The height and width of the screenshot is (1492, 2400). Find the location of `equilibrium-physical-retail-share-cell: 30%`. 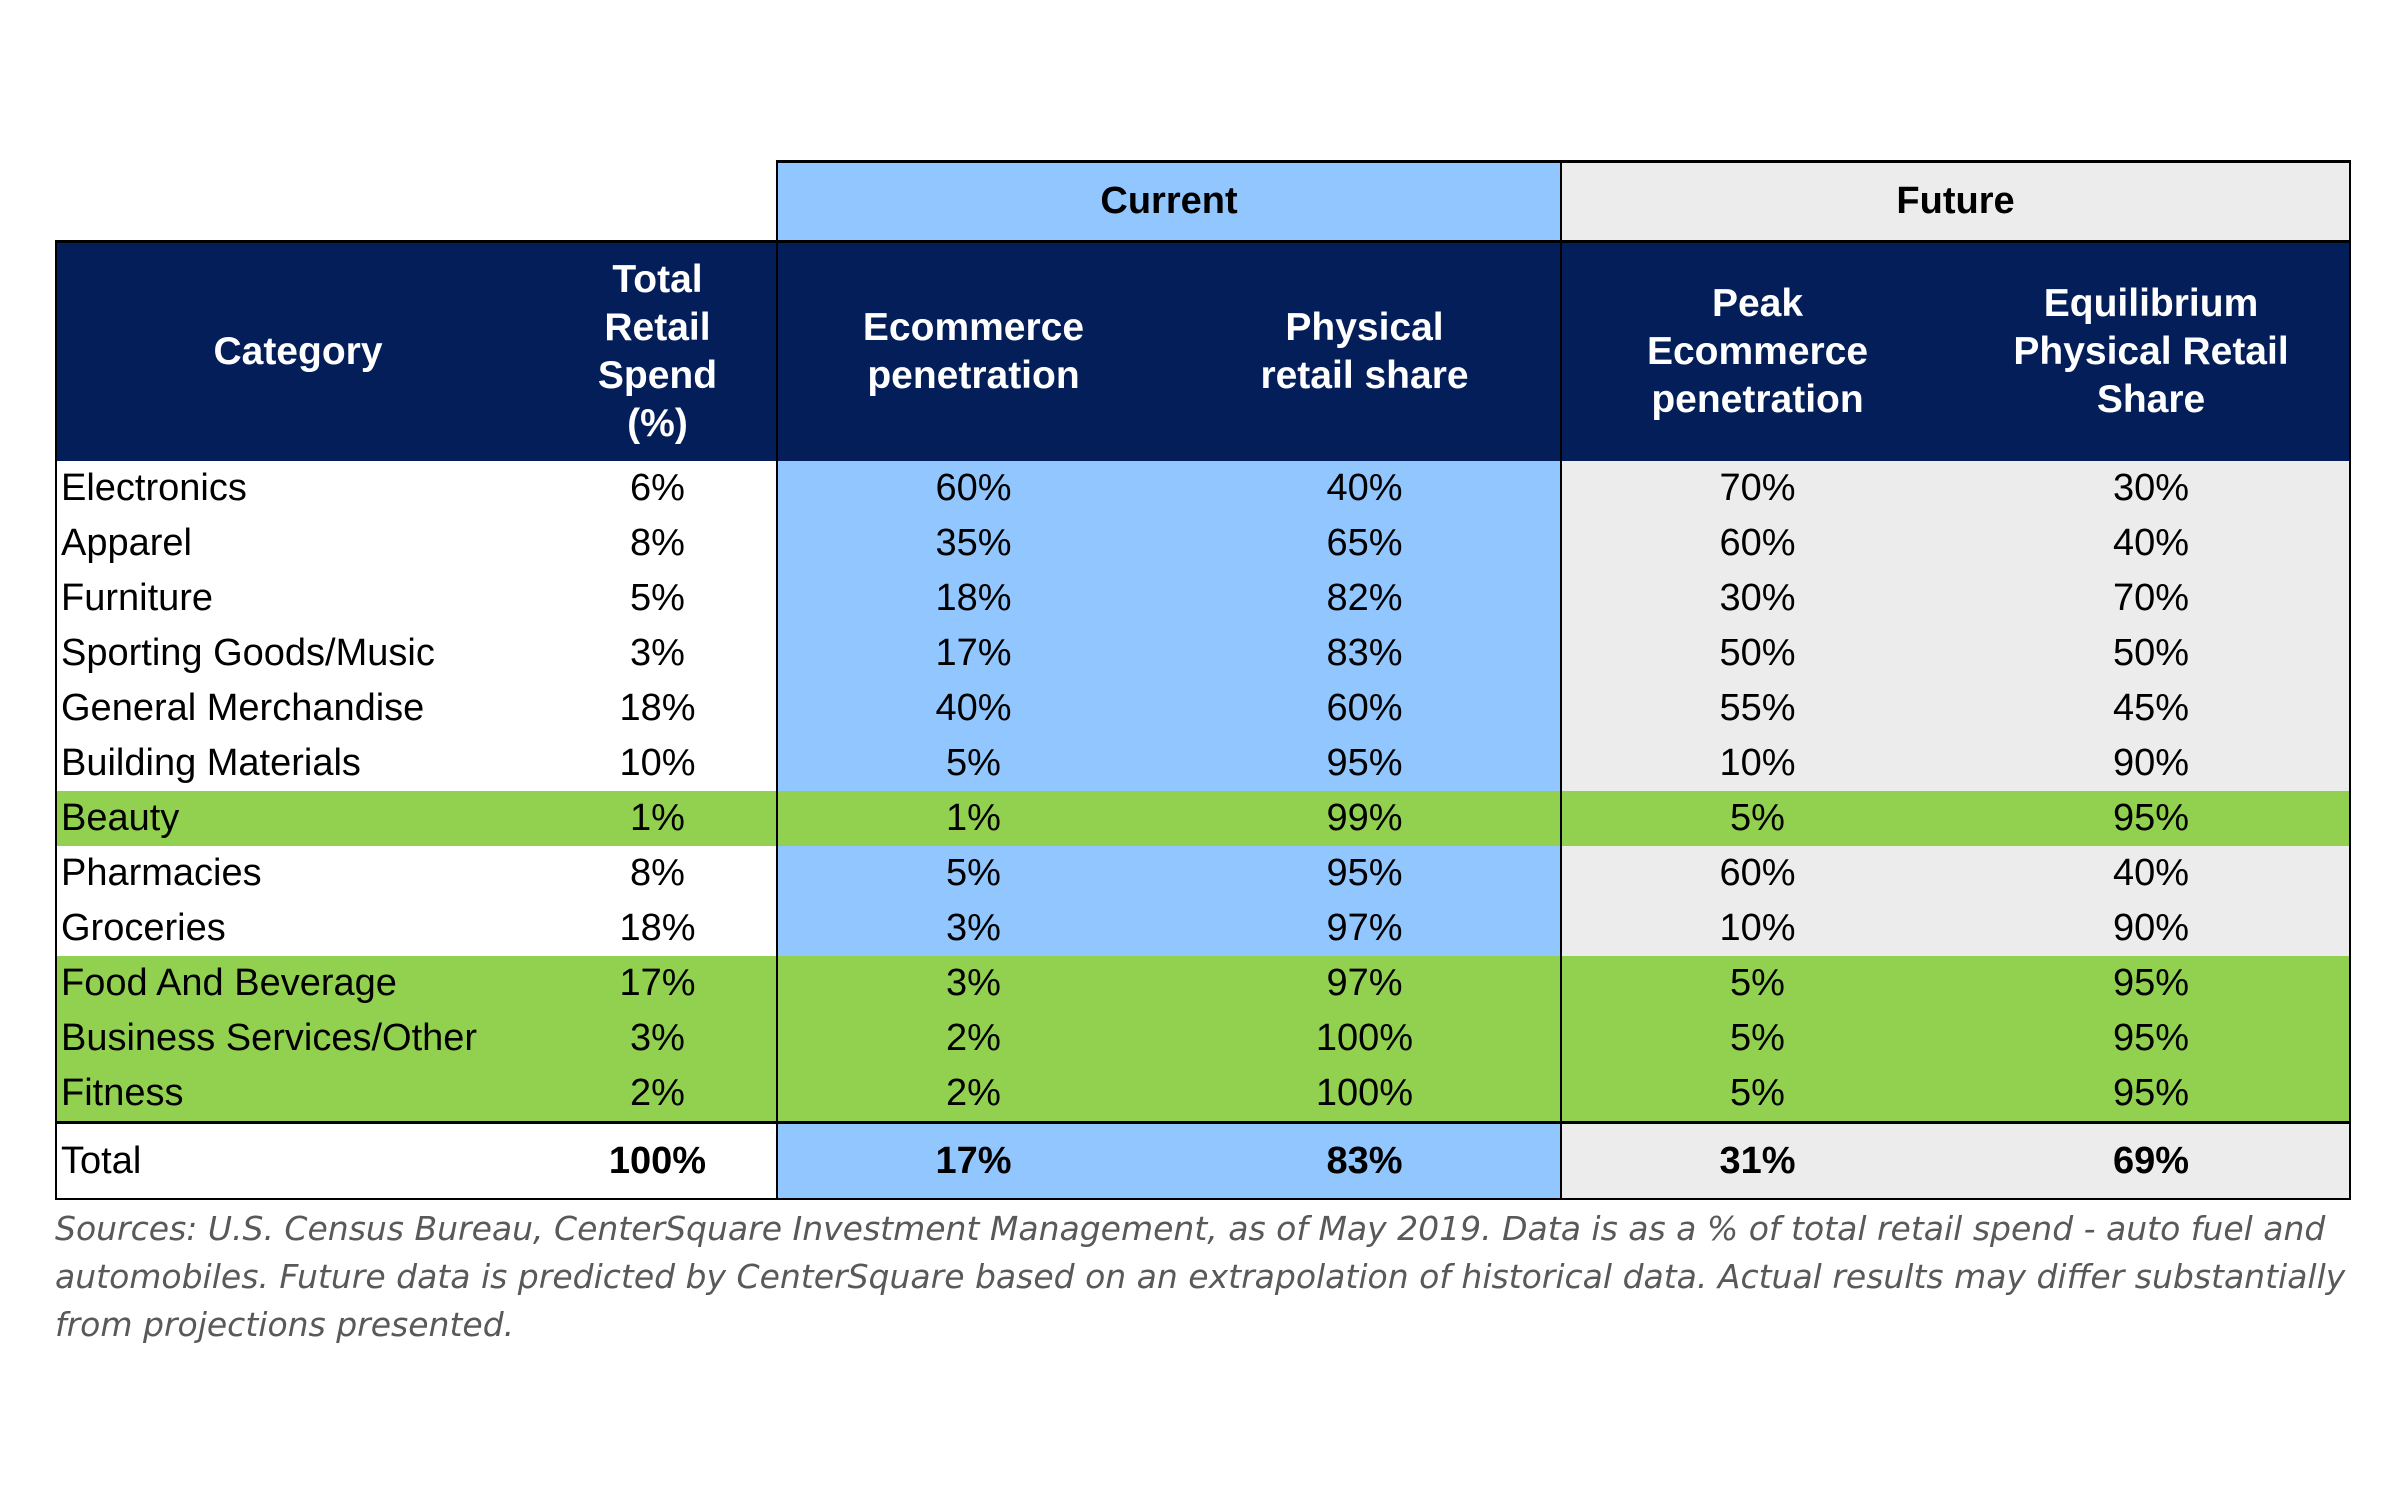

equilibrium-physical-retail-share-cell: 30% is located at coordinates (2152, 488).